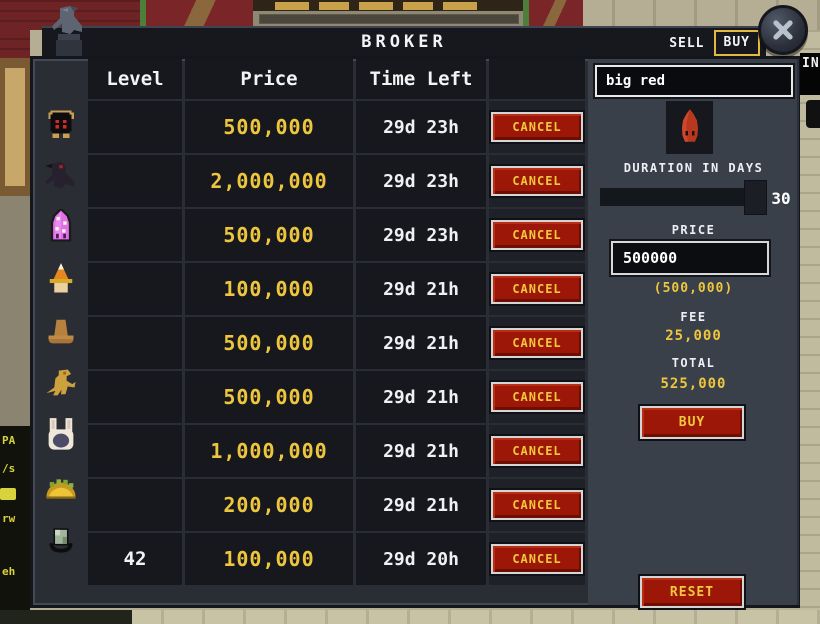 This screenshot has width=820, height=624. Describe the element at coordinates (61, 123) in the screenshot. I see `listing-item-spider-pet` at that location.